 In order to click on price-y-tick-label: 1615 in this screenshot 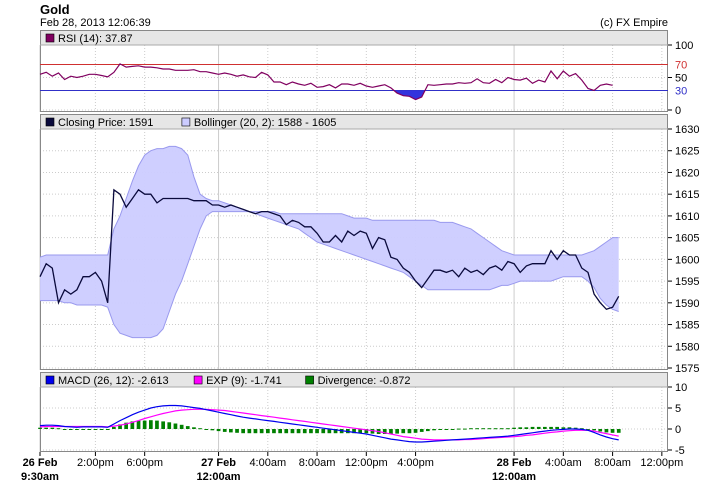, I will do `click(687, 195)`.